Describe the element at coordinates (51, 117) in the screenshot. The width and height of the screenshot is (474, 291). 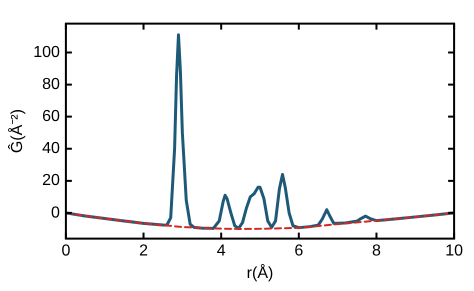
I see `y-tick-label: 60` at that location.